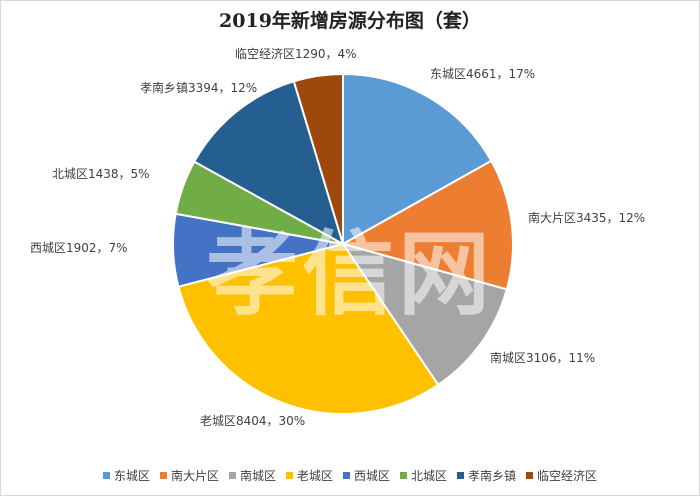 The height and width of the screenshot is (496, 700). What do you see at coordinates (79, 248) in the screenshot?
I see `slice-label-5: 西城区1902，7%` at bounding box center [79, 248].